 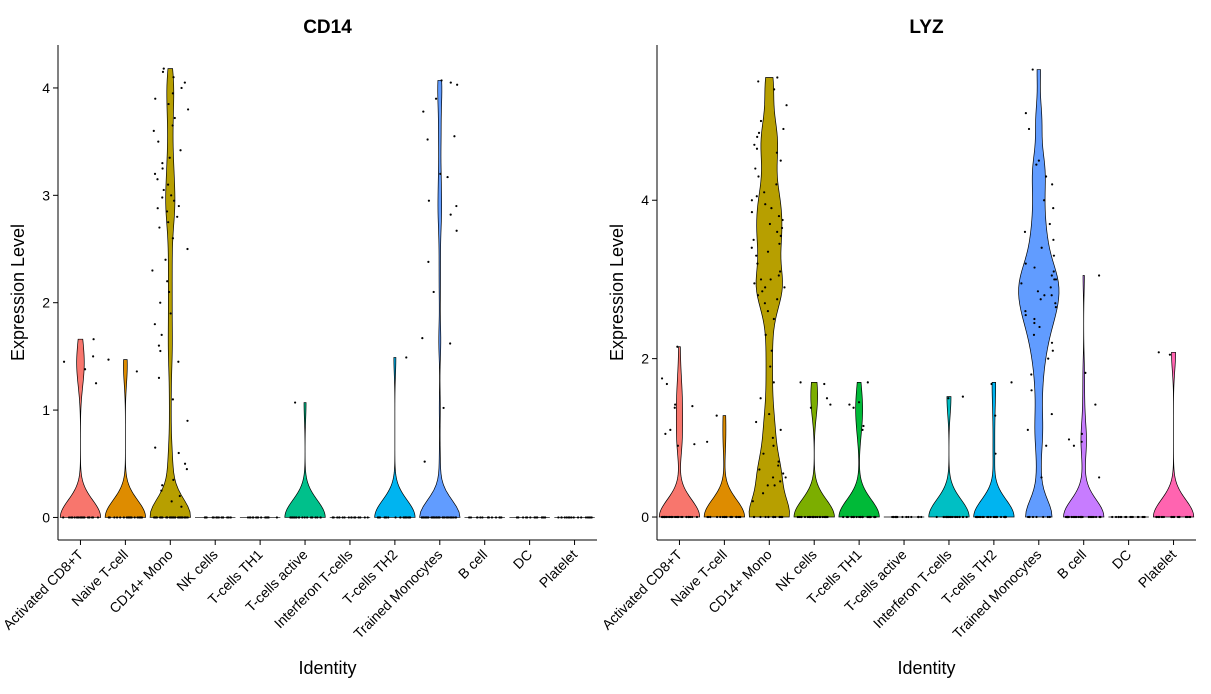 What do you see at coordinates (523, 559) in the screenshot?
I see `x-tick-label: DC` at bounding box center [523, 559].